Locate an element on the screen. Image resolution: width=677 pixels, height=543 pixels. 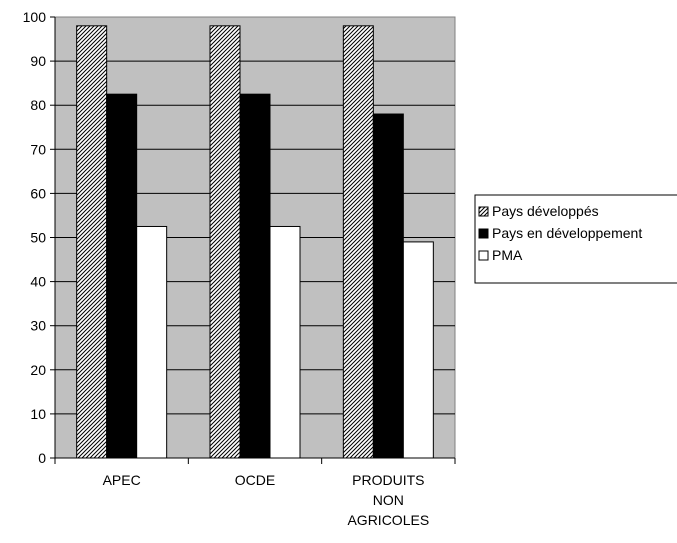
y-tick-label: 90 is located at coordinates (38, 61).